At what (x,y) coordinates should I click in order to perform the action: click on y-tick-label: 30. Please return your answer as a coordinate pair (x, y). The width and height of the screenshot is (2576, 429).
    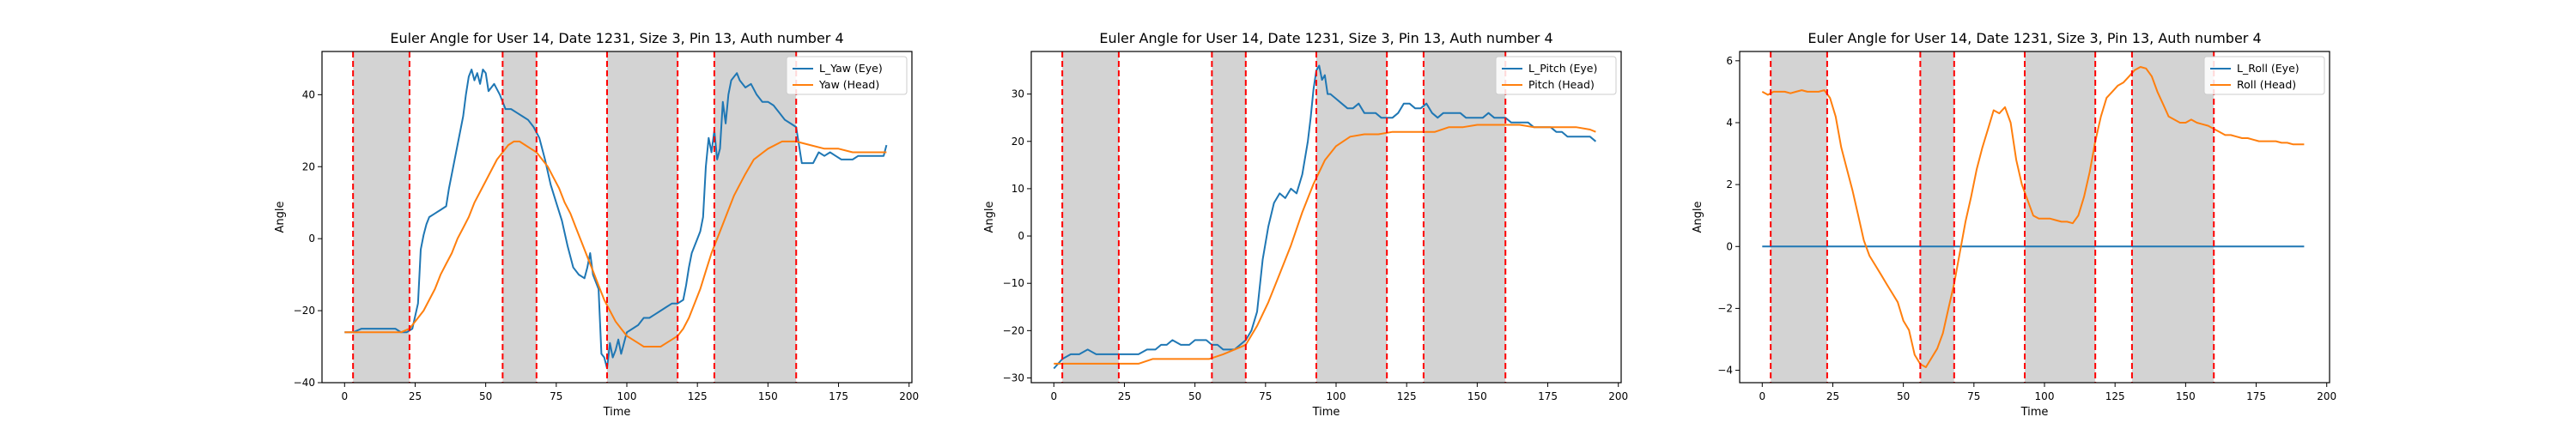
    Looking at the image, I should click on (1018, 94).